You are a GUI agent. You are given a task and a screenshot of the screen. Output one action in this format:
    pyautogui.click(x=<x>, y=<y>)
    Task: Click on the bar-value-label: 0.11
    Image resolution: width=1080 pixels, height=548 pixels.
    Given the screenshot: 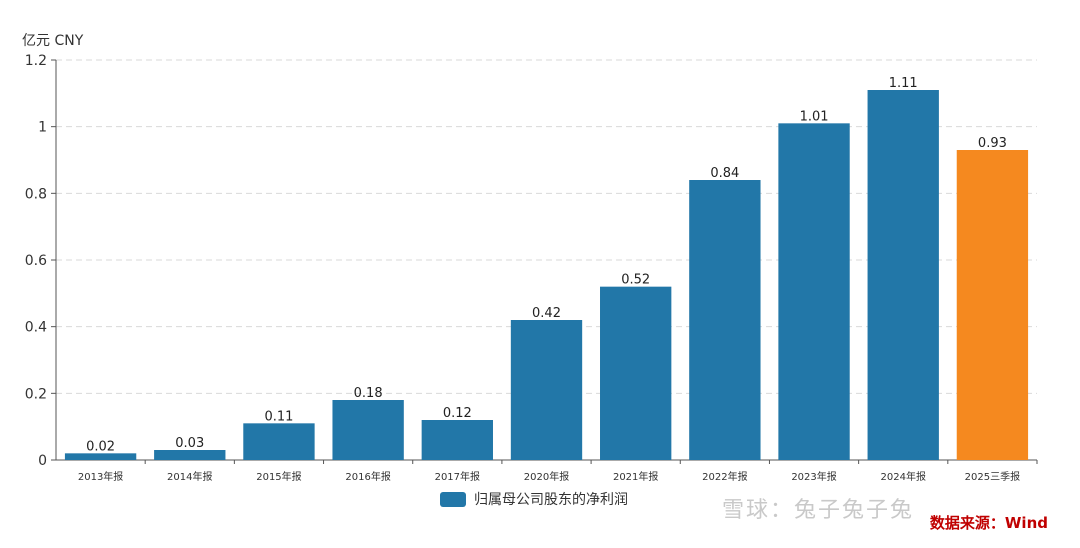 What is the action you would take?
    pyautogui.click(x=278, y=416)
    